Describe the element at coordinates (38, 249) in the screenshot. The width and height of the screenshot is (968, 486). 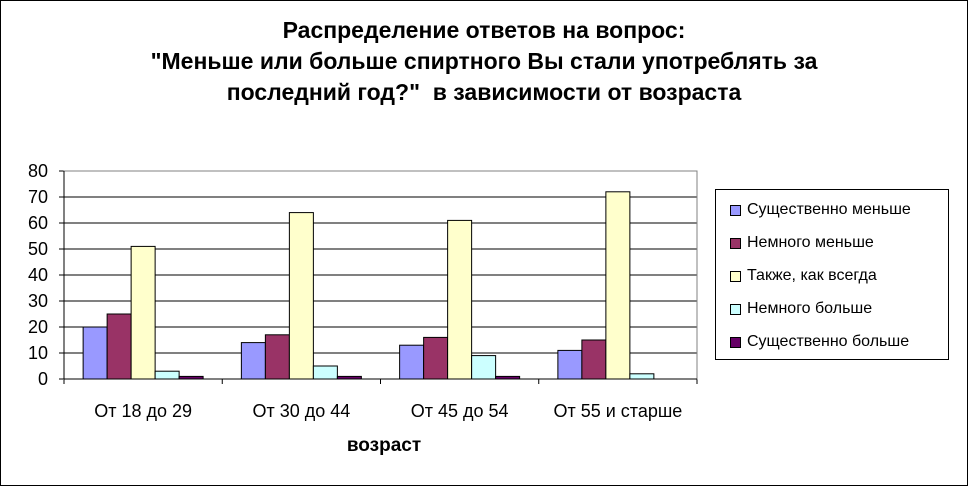
I see `y-tick-label: 50` at that location.